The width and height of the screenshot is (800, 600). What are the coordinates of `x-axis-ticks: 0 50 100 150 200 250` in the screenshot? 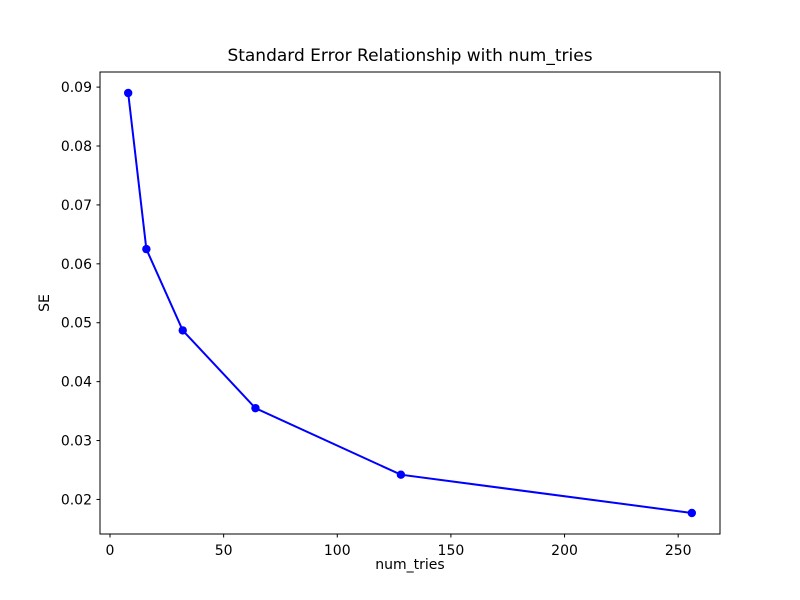 It's located at (399, 546).